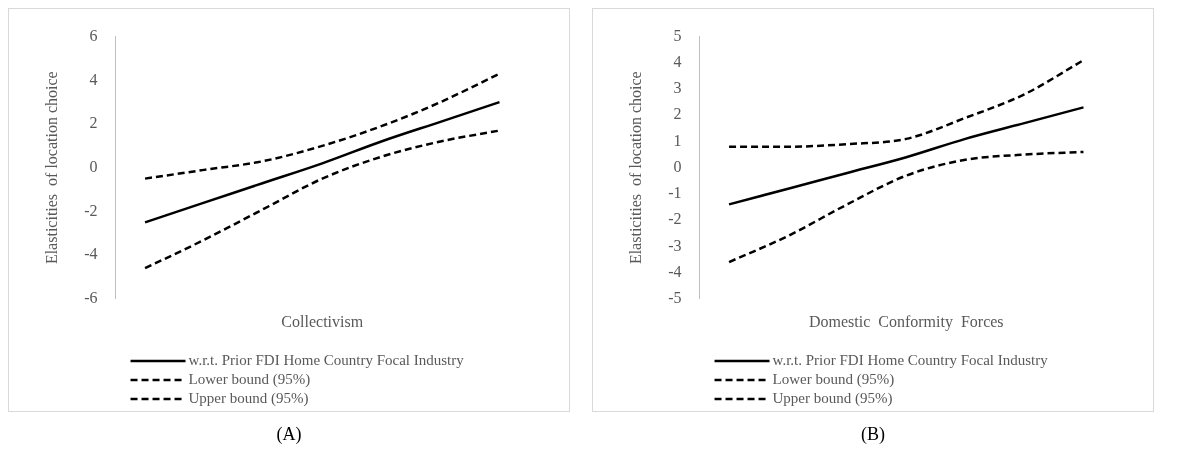 This screenshot has width=1177, height=462. Describe the element at coordinates (675, 193) in the screenshot. I see `y-tick-label: -1` at that location.